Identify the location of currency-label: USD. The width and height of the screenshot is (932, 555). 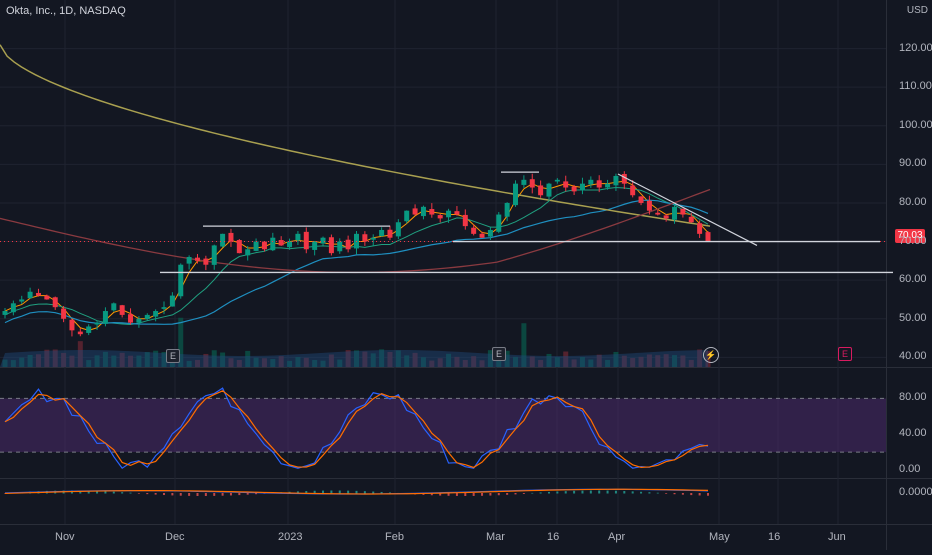
(917, 10).